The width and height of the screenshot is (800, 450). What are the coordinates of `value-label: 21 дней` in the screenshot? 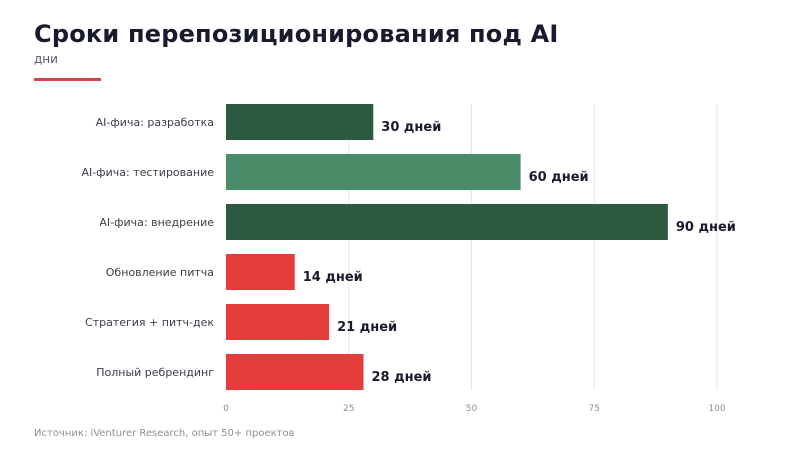 It's located at (367, 327).